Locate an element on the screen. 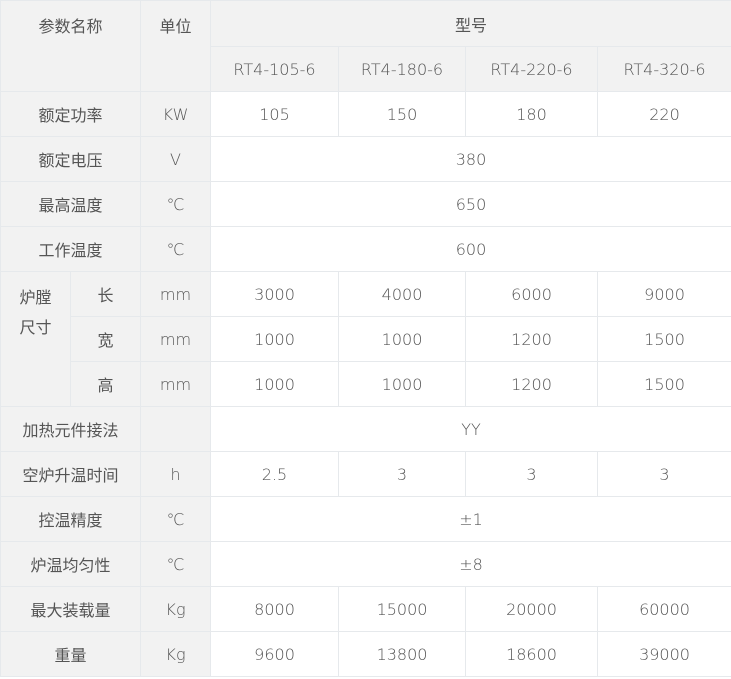 This screenshot has height=679, width=731. value-cell: 180 is located at coordinates (532, 114).